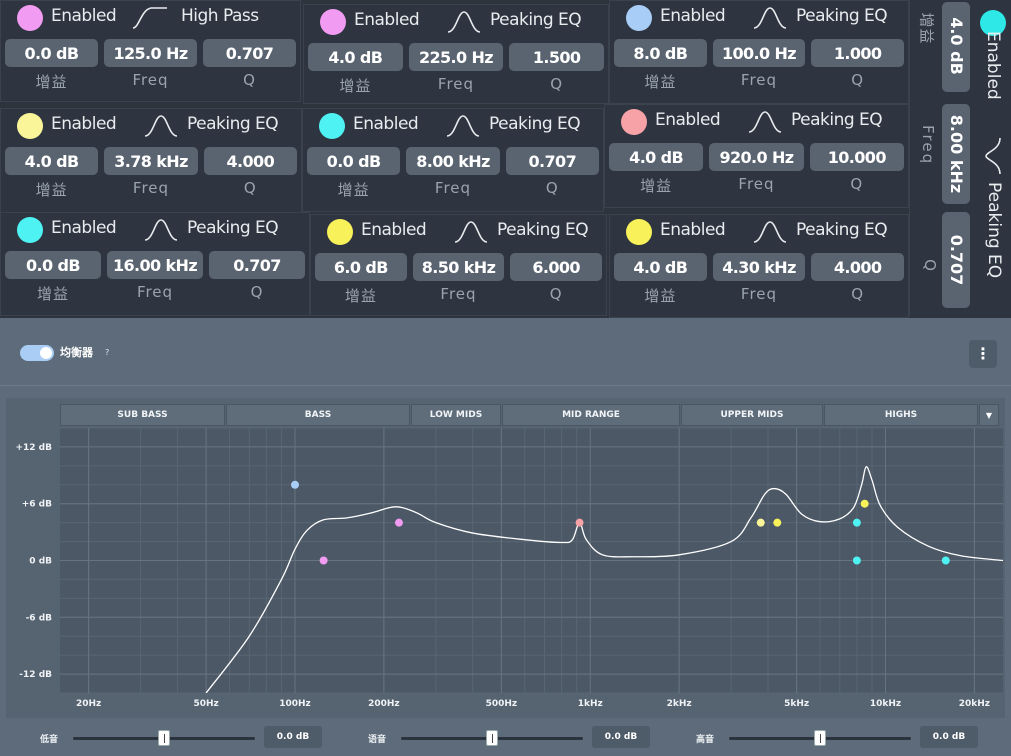 Image resolution: width=1011 pixels, height=756 pixels. What do you see at coordinates (505, 738) in the screenshot?
I see `tone-sliders: 低音 0.0 dB 语音 0.0 dB 高音 0.0 dB` at bounding box center [505, 738].